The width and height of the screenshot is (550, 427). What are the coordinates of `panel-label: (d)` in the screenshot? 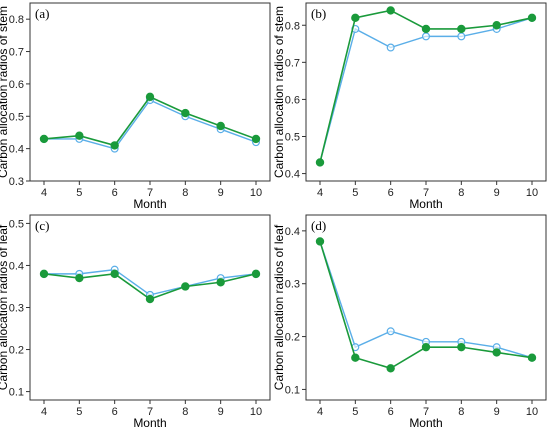 It's located at (318, 225).